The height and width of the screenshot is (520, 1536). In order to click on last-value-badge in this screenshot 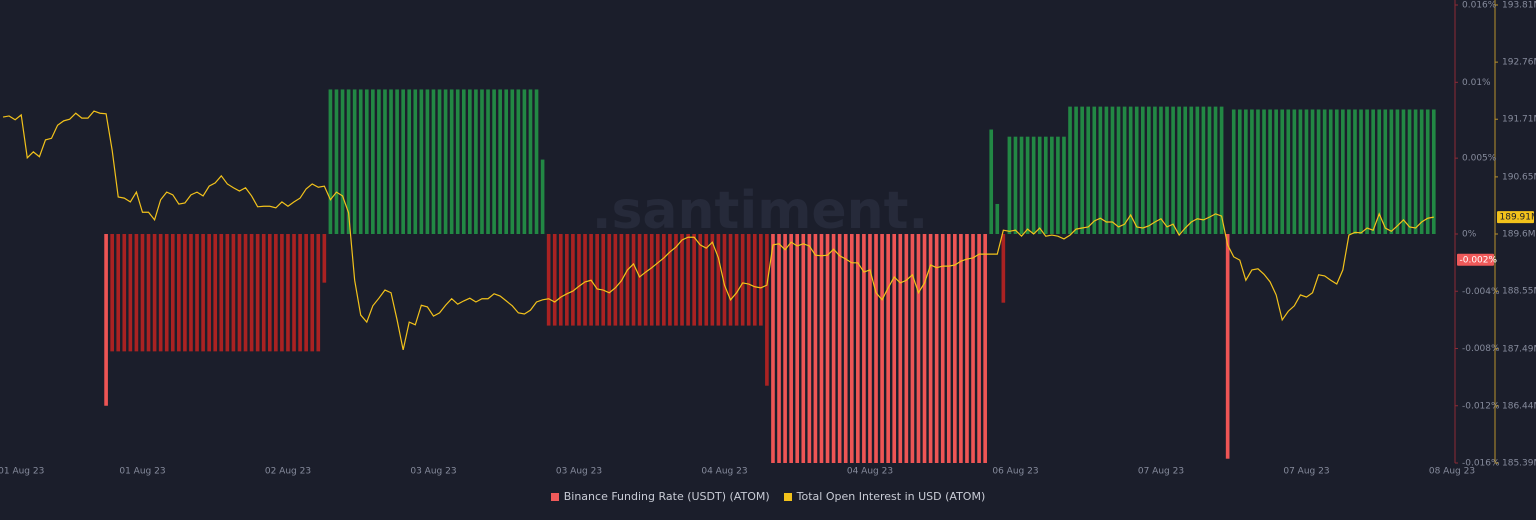, I will do `click(1475, 259)`.